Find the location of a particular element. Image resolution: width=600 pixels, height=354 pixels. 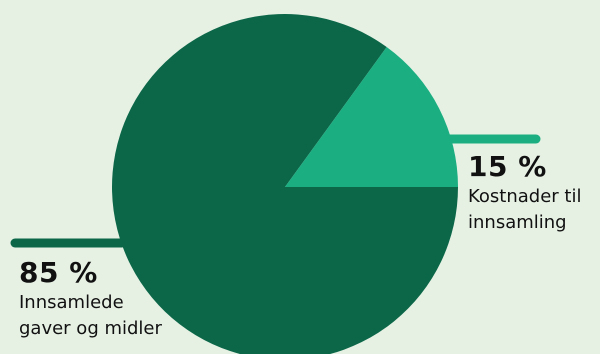

slice-description-gifts-line2: gaver og midler is located at coordinates (90, 328).